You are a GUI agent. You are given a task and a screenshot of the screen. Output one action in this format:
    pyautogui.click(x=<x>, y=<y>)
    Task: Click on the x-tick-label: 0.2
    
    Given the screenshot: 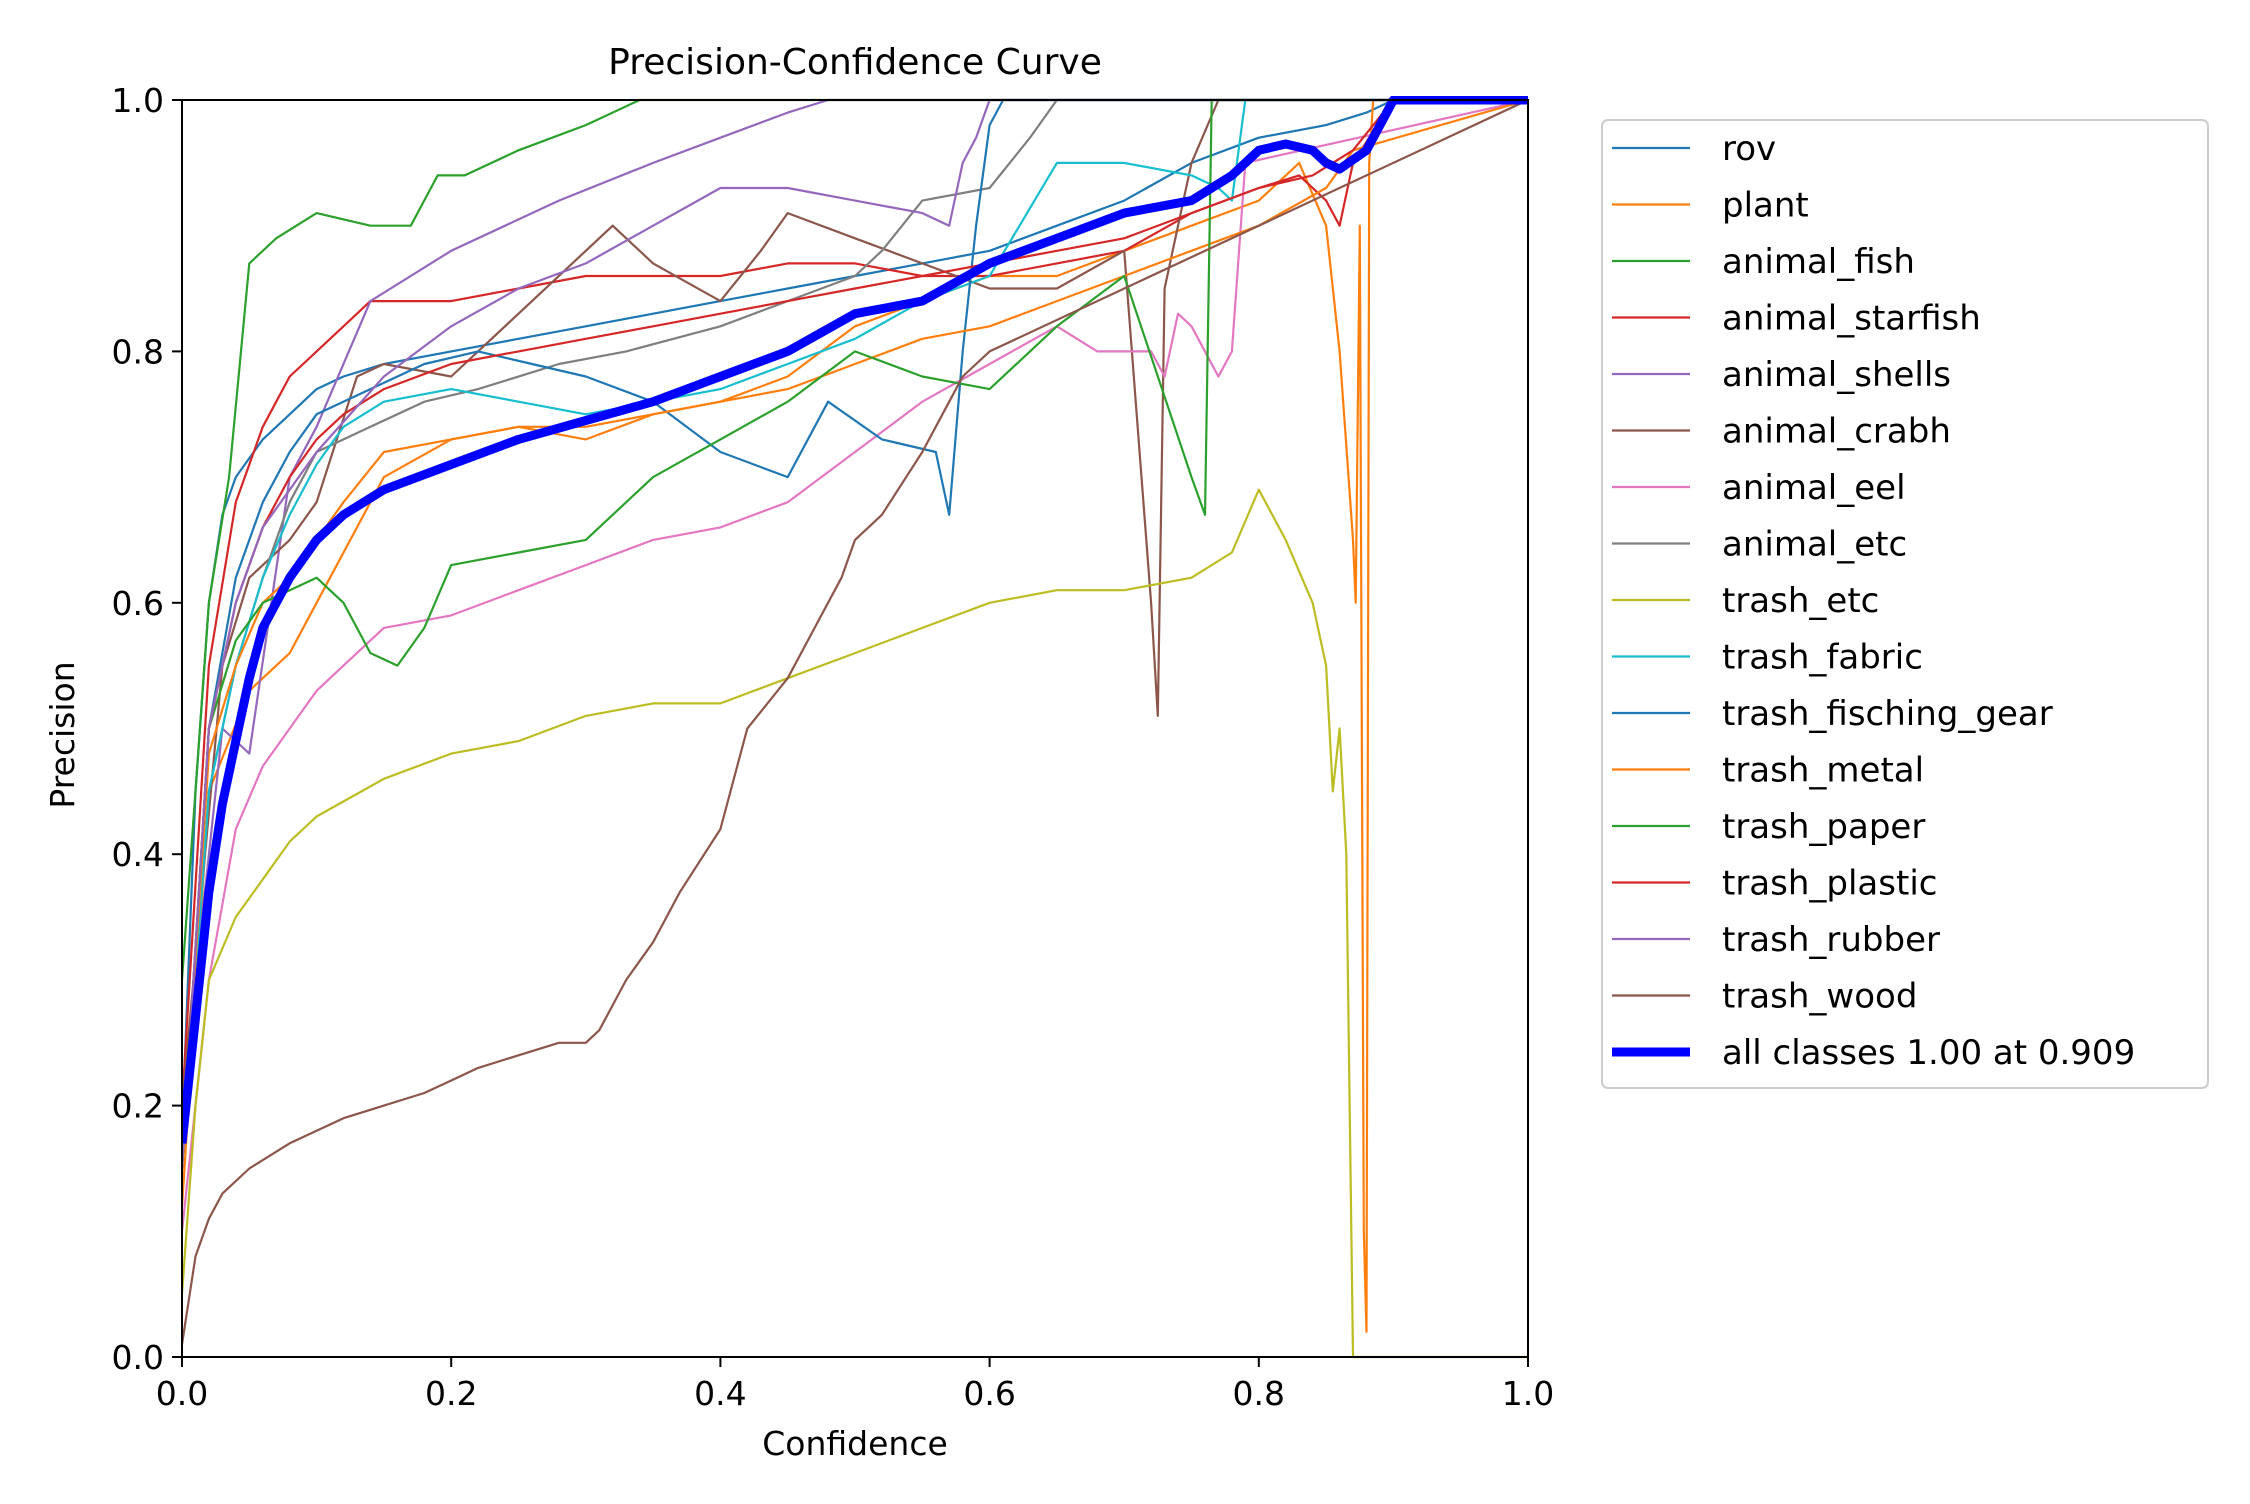 What is the action you would take?
    pyautogui.click(x=451, y=1393)
    